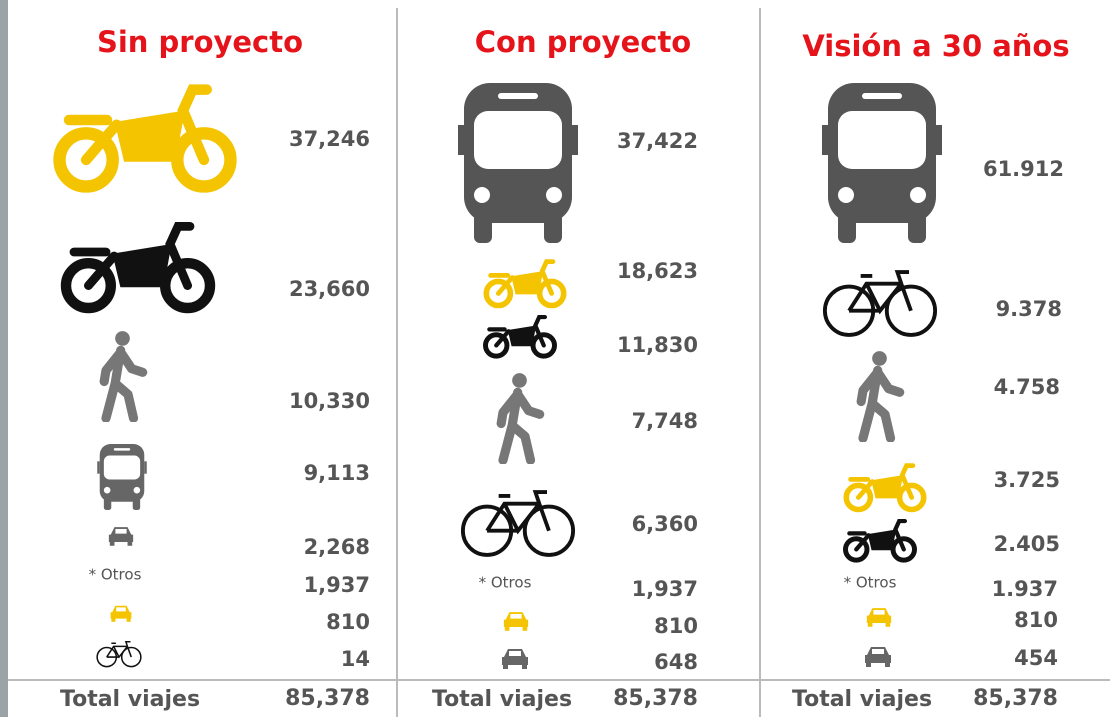 This screenshot has width=1110, height=717. I want to click on frame-edge, so click(4, 358).